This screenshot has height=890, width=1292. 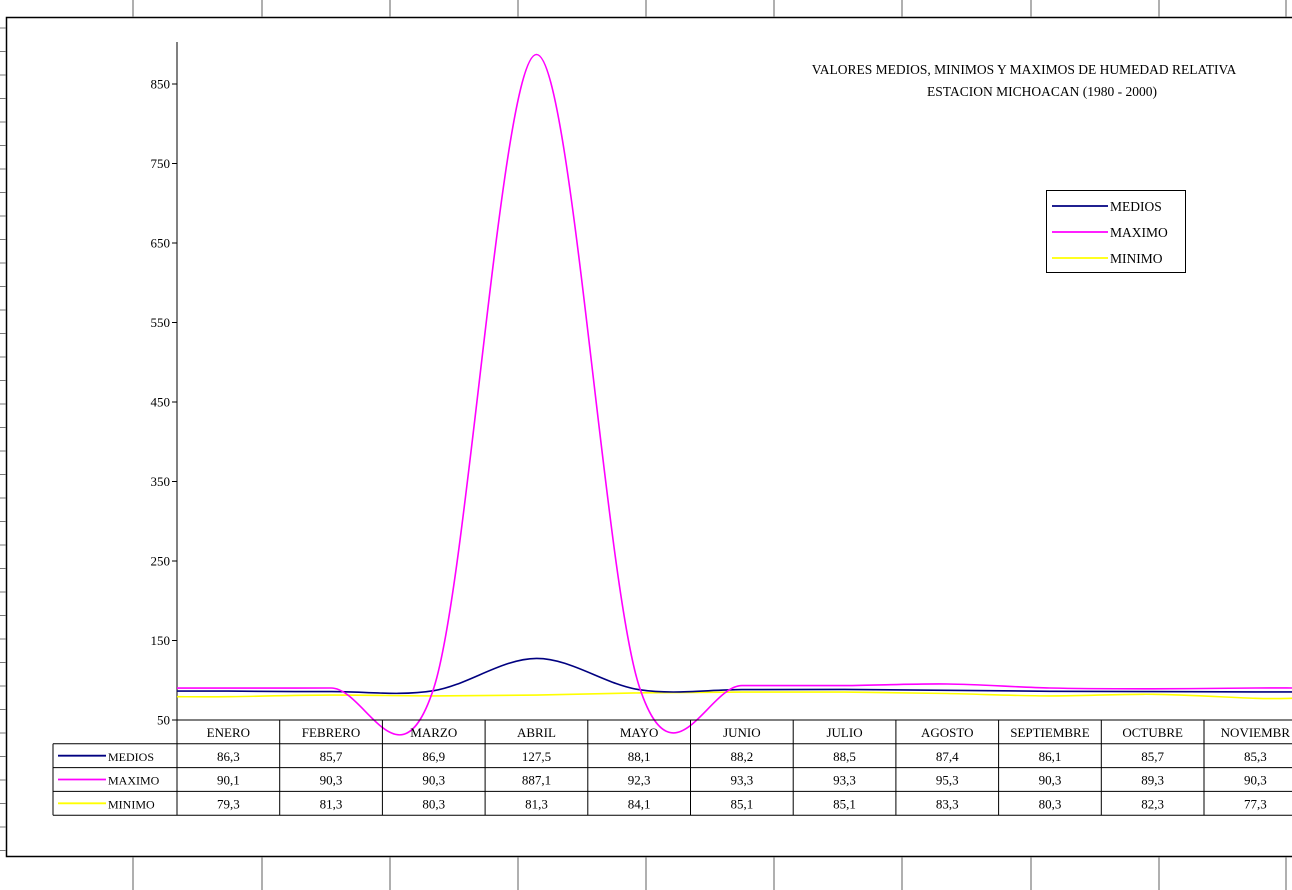 What do you see at coordinates (331, 732) in the screenshot?
I see `x-category-label: FEBRERO` at bounding box center [331, 732].